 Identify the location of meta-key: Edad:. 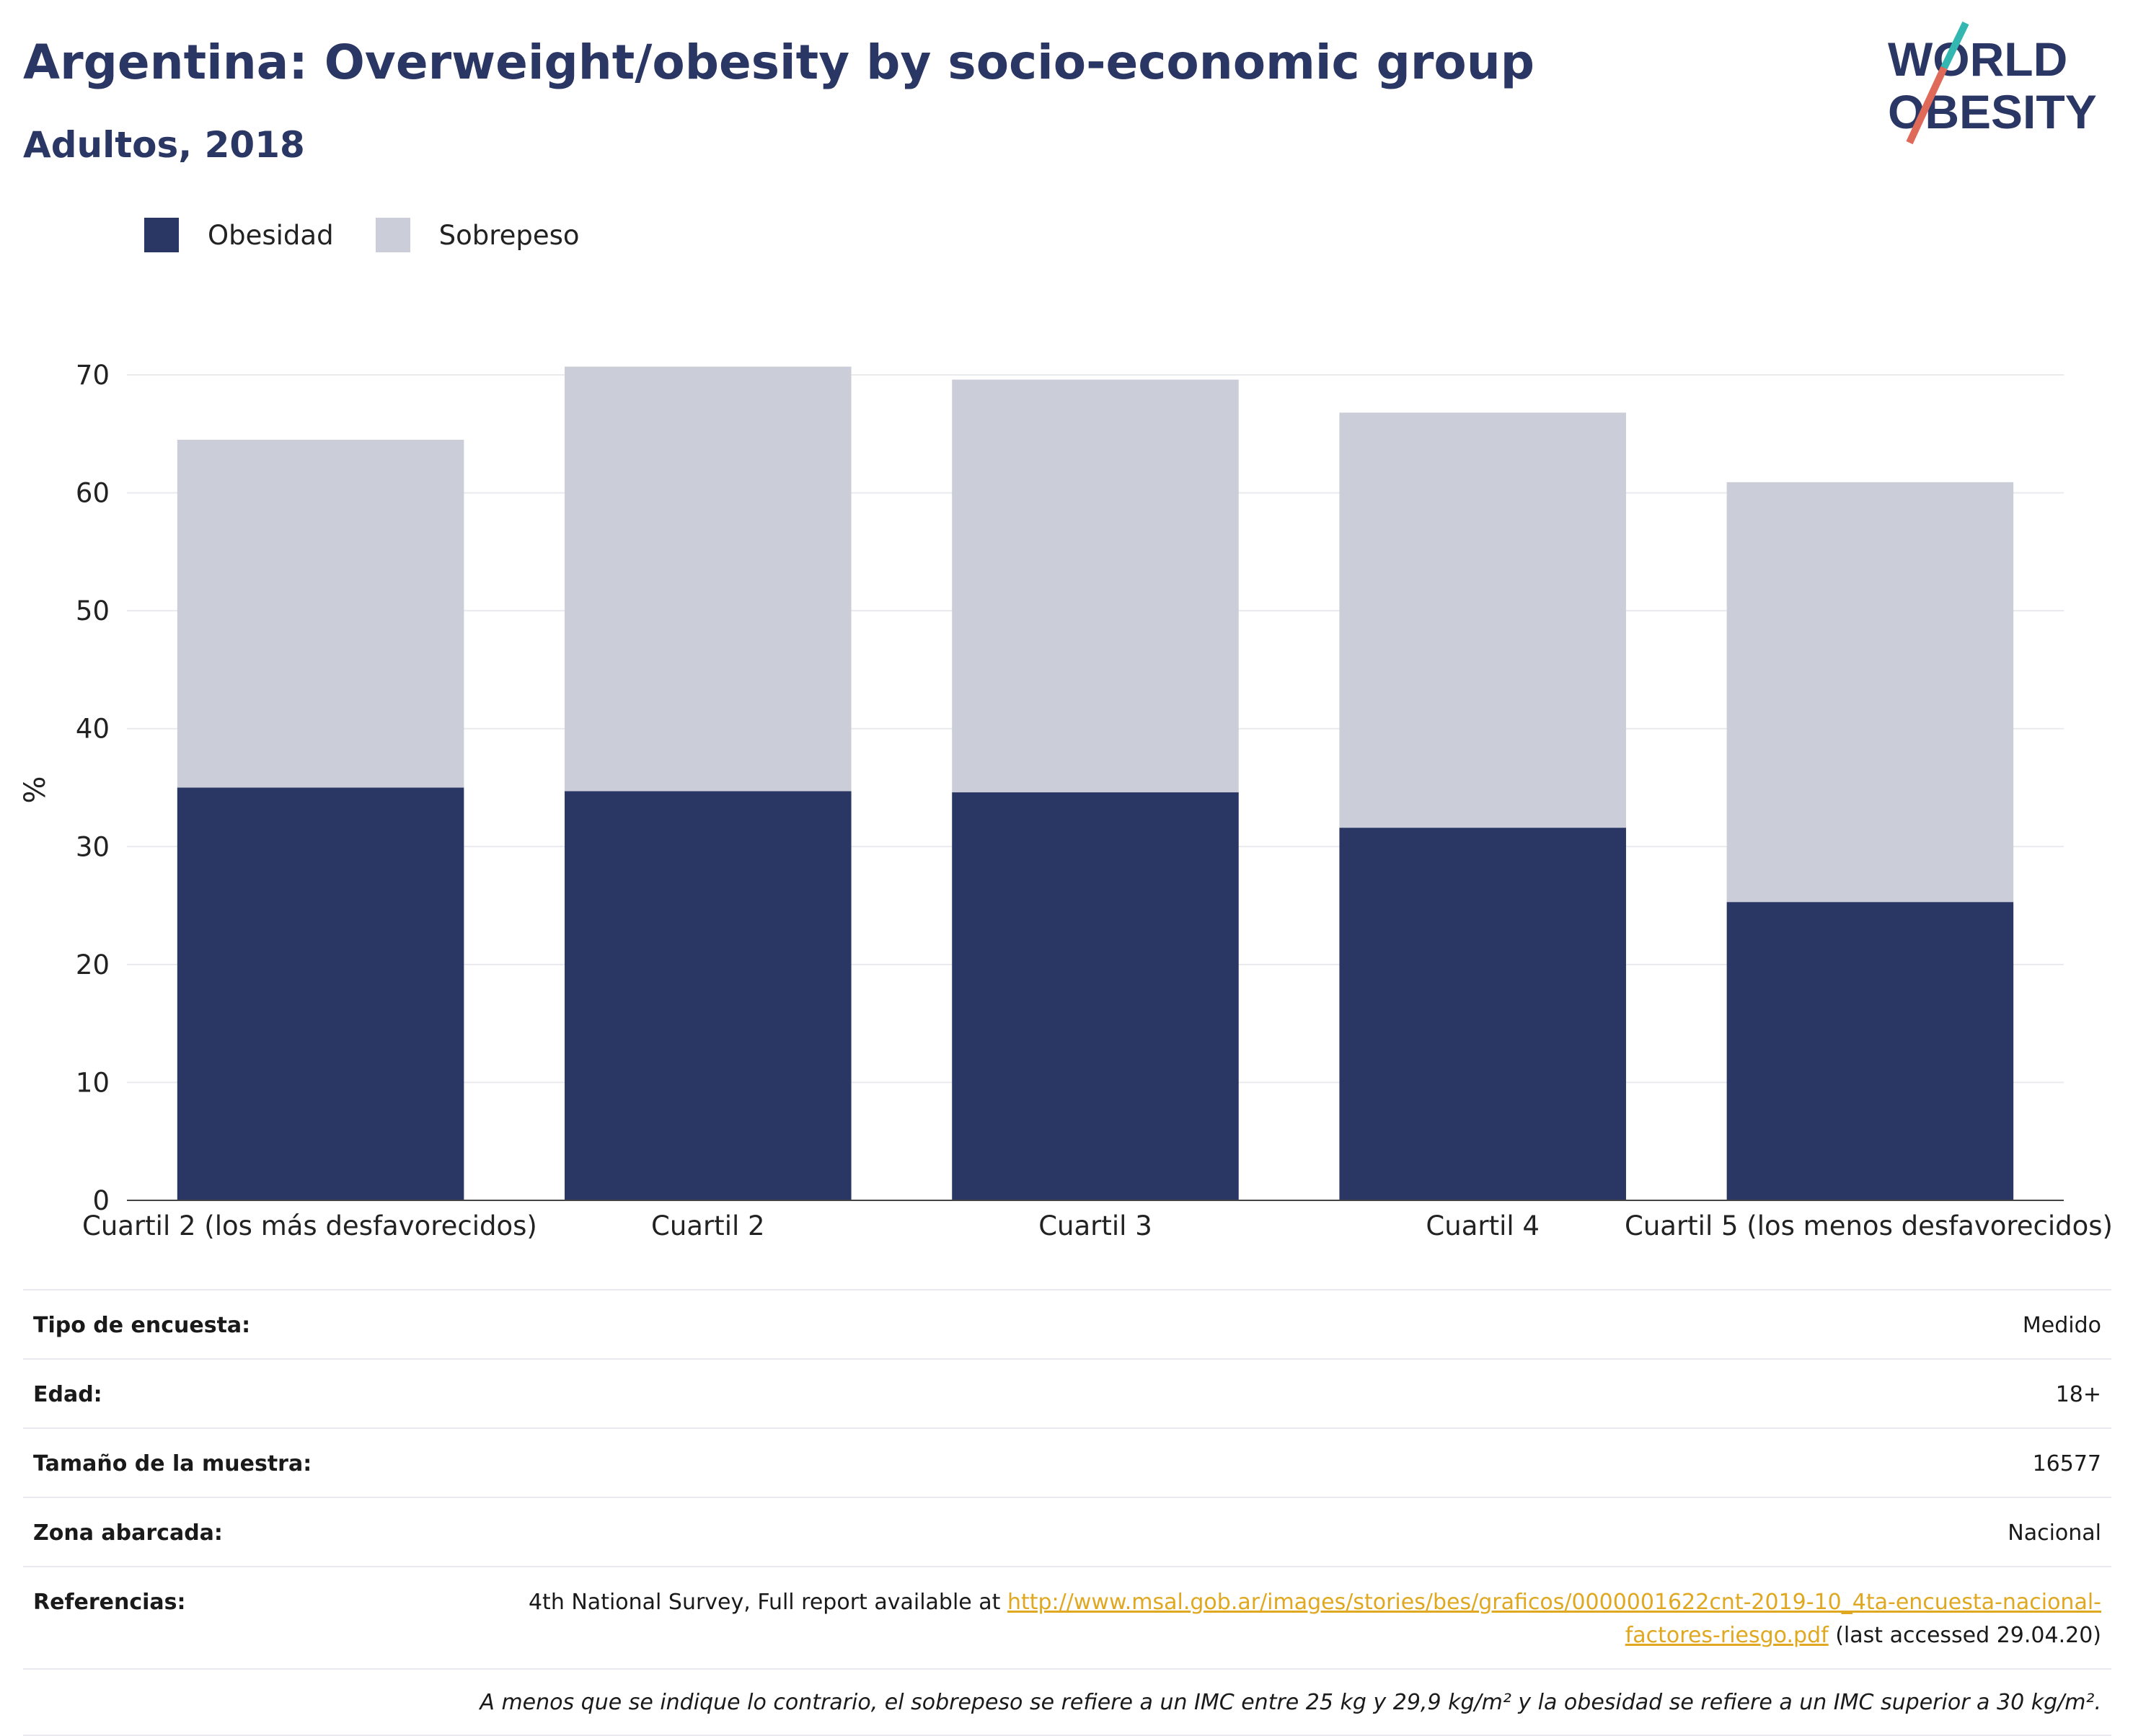
(67, 1394).